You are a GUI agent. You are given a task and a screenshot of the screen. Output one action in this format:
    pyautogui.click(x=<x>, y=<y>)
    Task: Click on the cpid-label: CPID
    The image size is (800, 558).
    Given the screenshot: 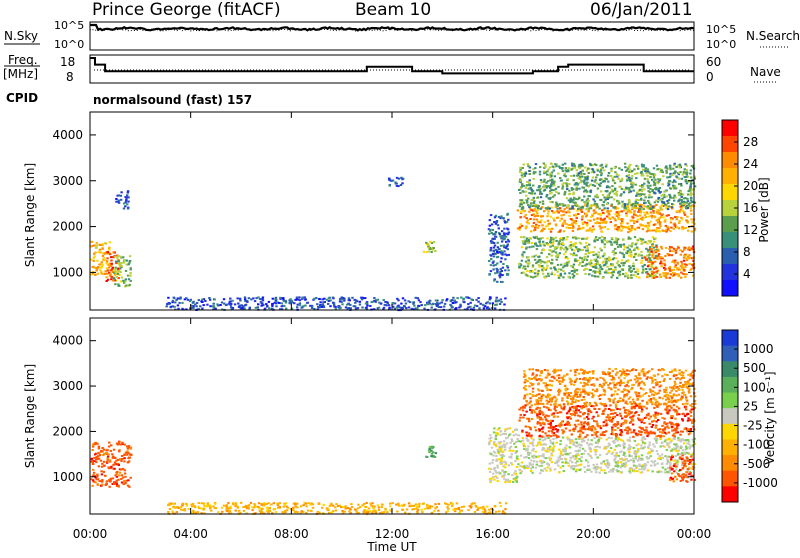 What is the action you would take?
    pyautogui.click(x=22, y=98)
    